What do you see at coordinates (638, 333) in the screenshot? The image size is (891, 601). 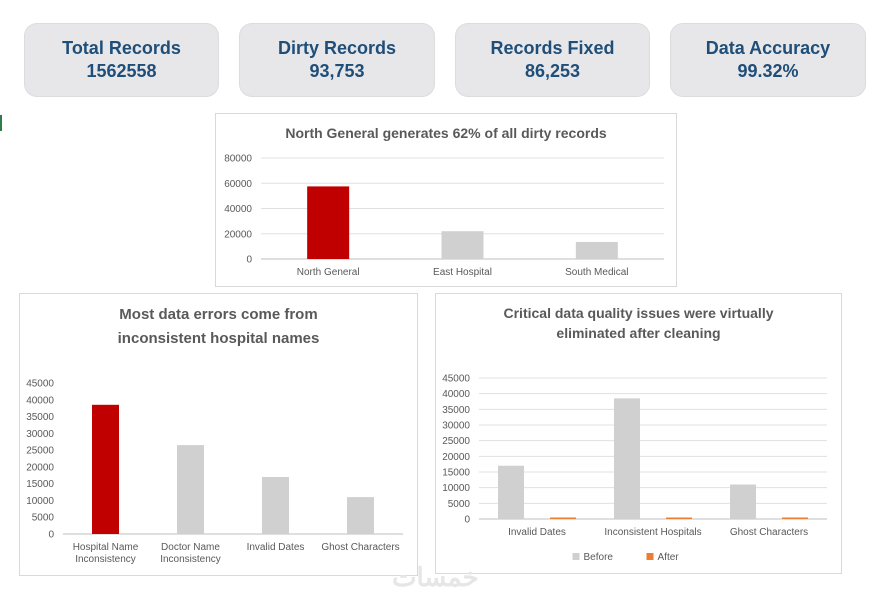 I see `chart-title: eliminated after cleaning` at bounding box center [638, 333].